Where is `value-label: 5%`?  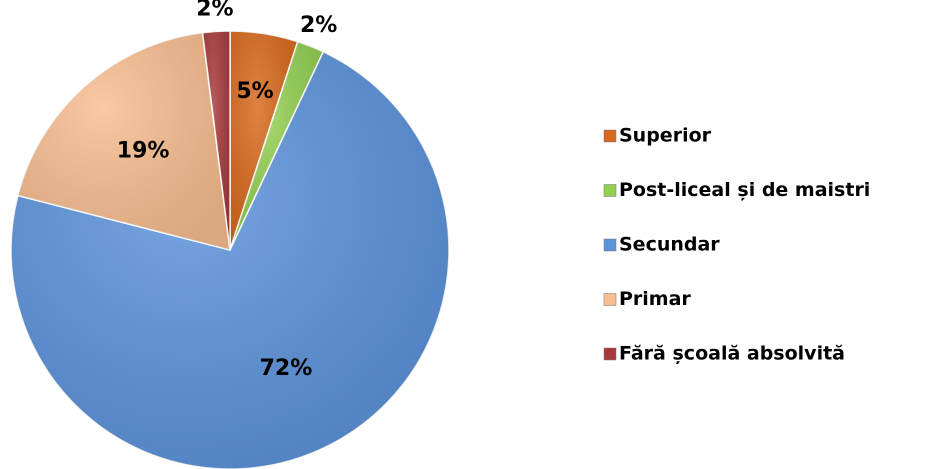 value-label: 5% is located at coordinates (254, 91).